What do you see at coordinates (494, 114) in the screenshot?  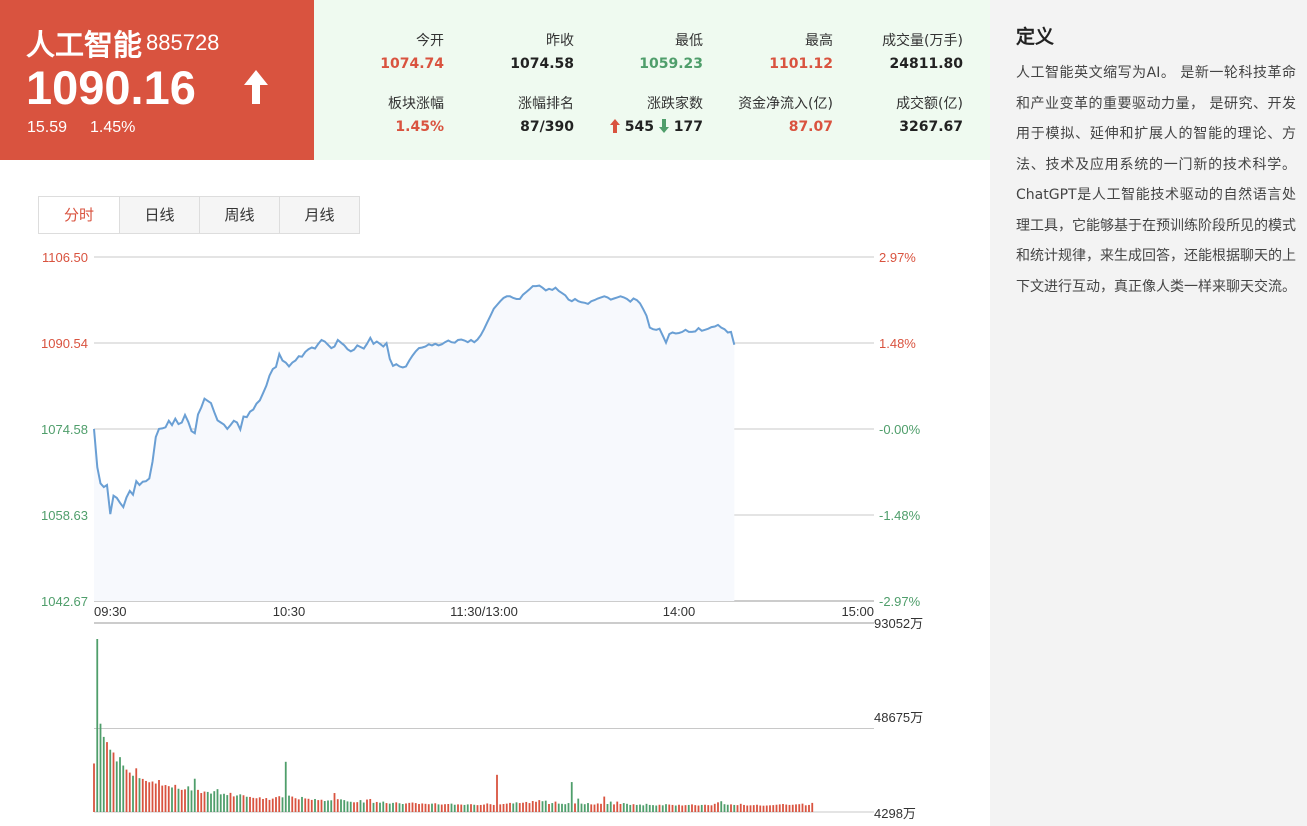 I see `stat-rank: 涨幅排名 87/390` at bounding box center [494, 114].